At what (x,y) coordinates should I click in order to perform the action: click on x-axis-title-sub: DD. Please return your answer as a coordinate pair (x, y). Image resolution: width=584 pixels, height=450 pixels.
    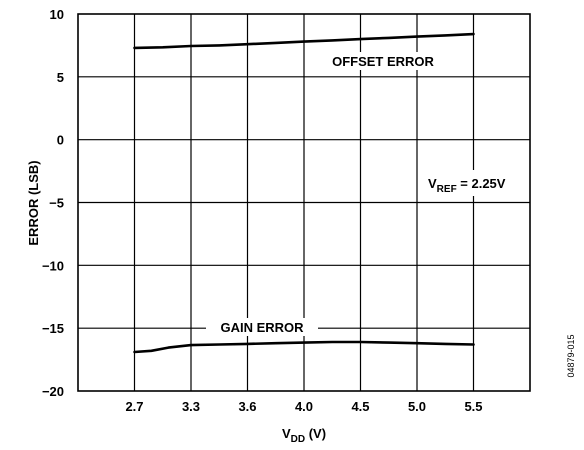
    Looking at the image, I should click on (298, 439).